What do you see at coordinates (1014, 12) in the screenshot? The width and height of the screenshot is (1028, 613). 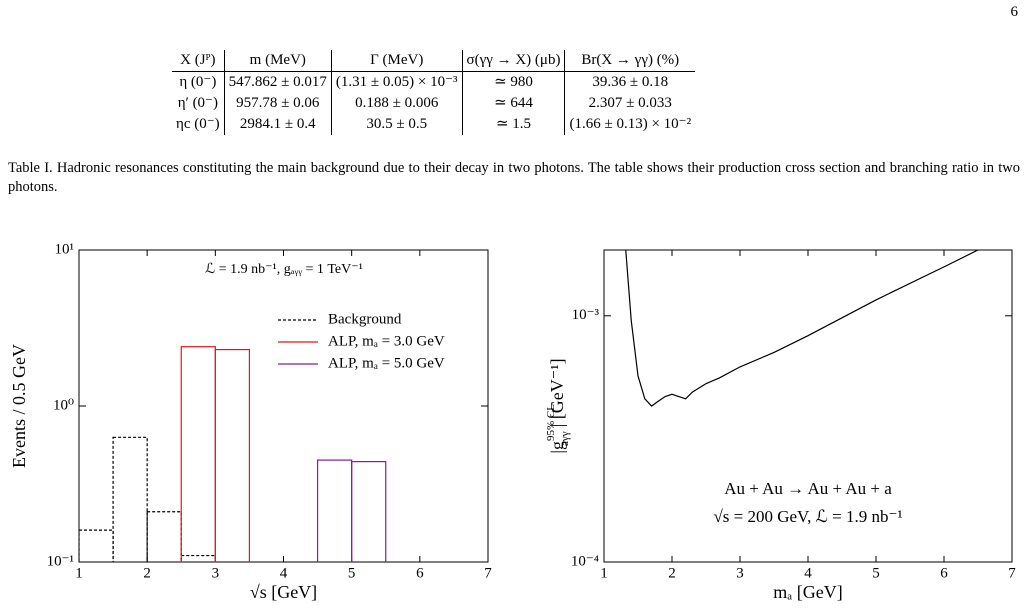 I see `page-number: 6` at bounding box center [1014, 12].